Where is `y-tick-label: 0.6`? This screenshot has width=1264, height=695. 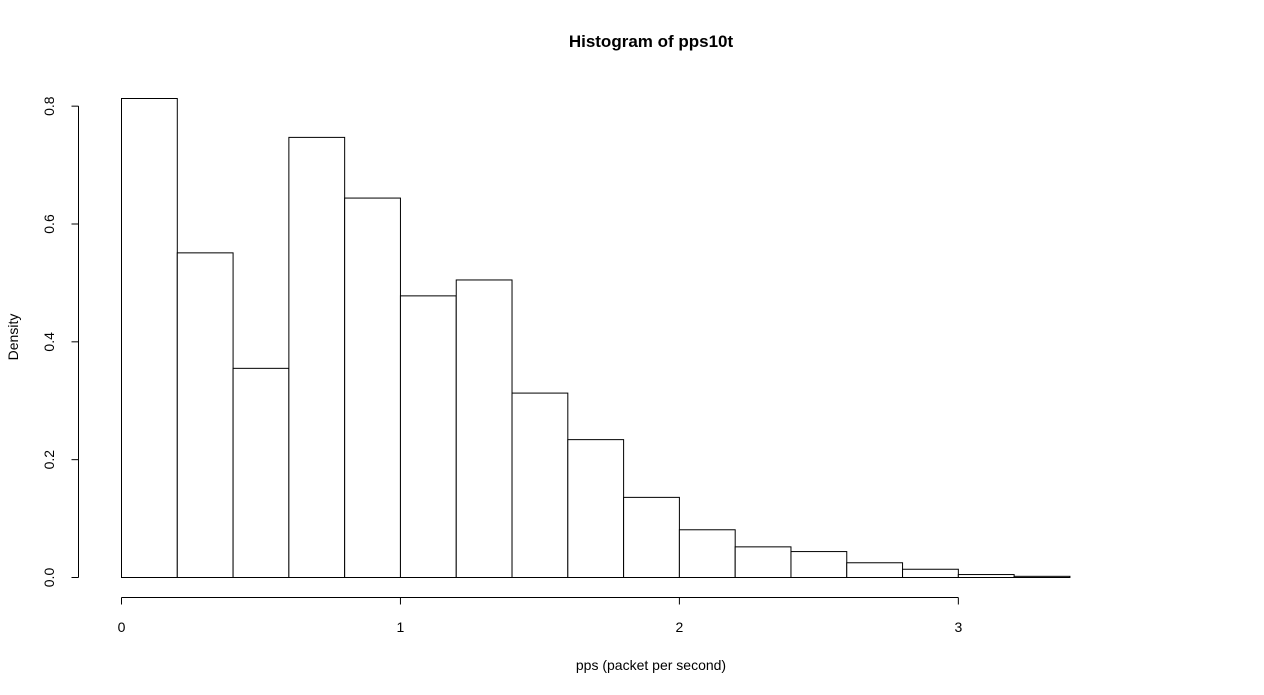
y-tick-label: 0.6 is located at coordinates (49, 224).